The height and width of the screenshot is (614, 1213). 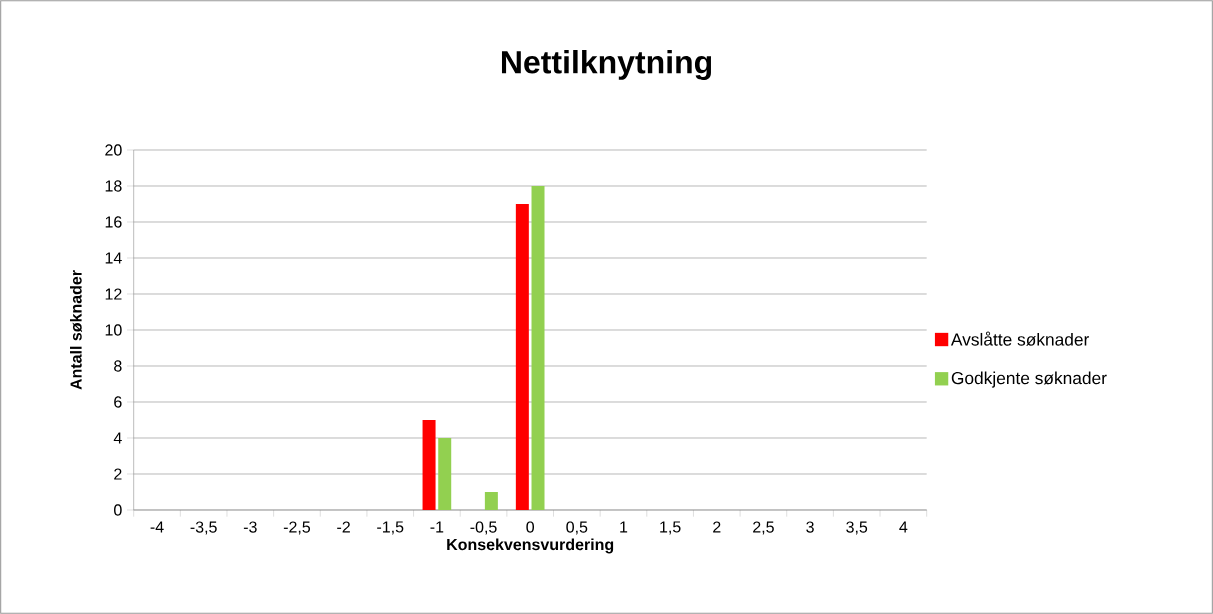 What do you see at coordinates (857, 528) in the screenshot?
I see `x-tick-label: 3,5` at bounding box center [857, 528].